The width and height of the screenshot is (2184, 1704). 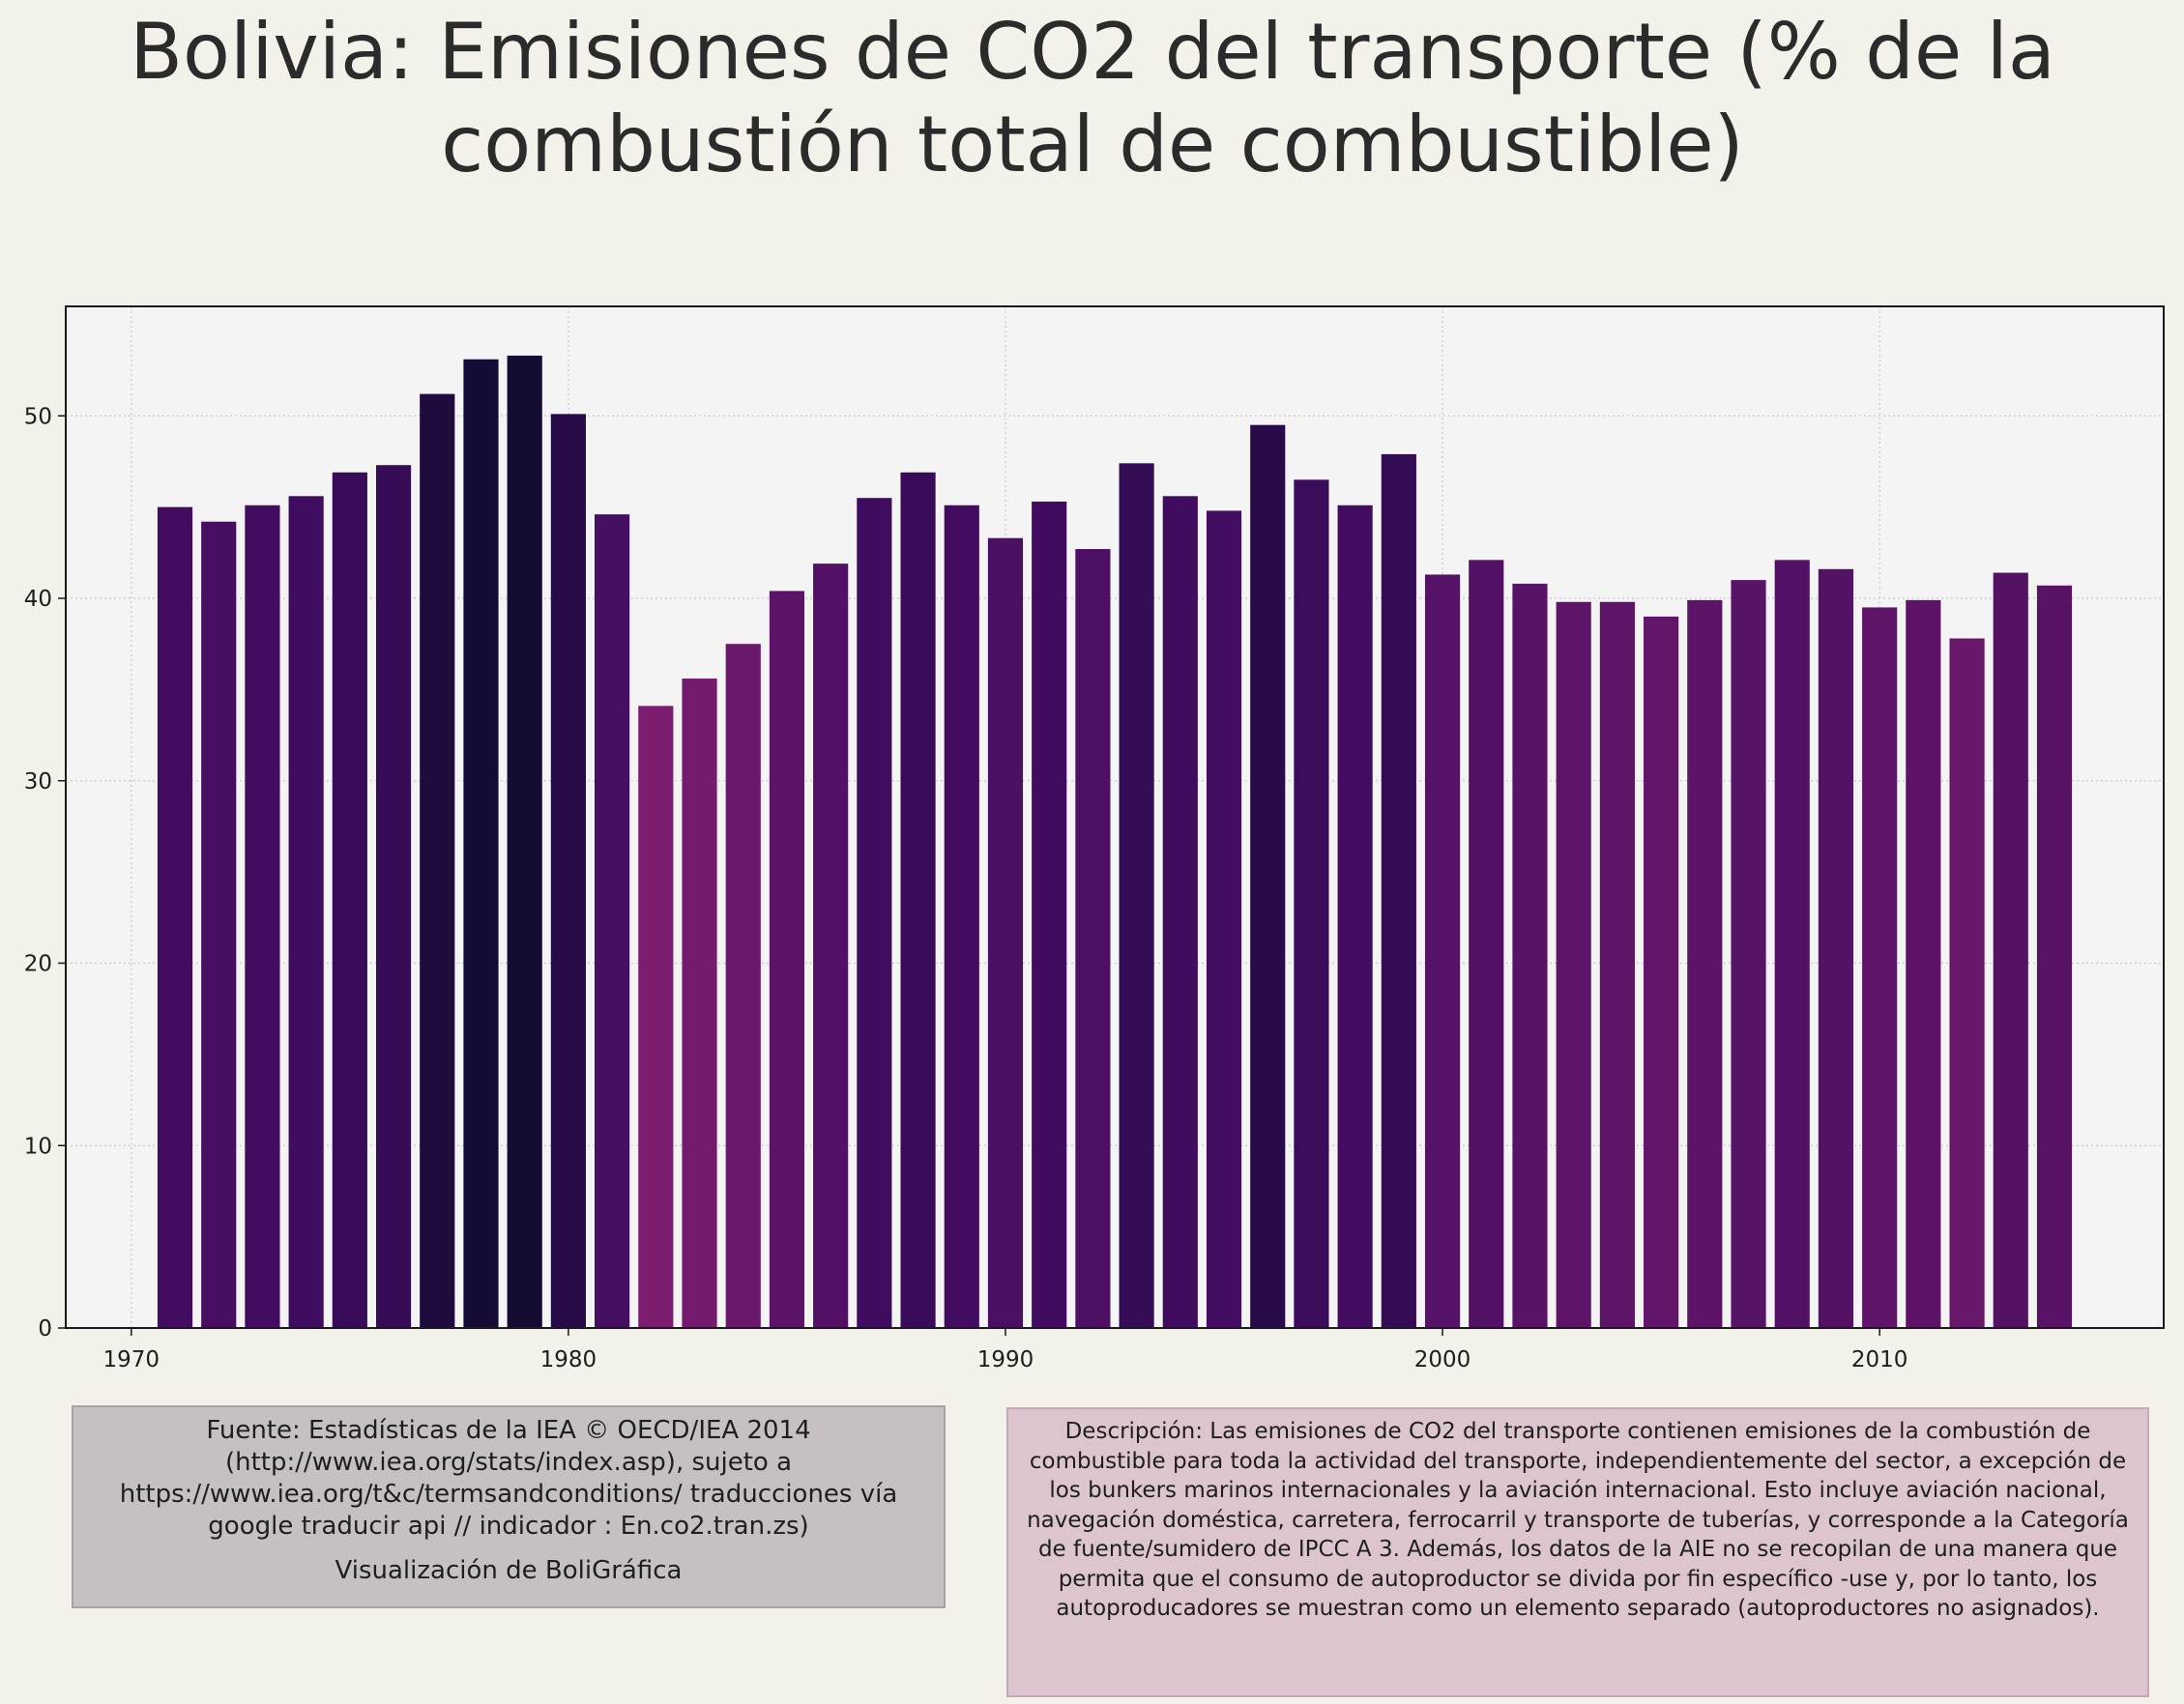 What do you see at coordinates (2054, 957) in the screenshot?
I see `bar-2014` at bounding box center [2054, 957].